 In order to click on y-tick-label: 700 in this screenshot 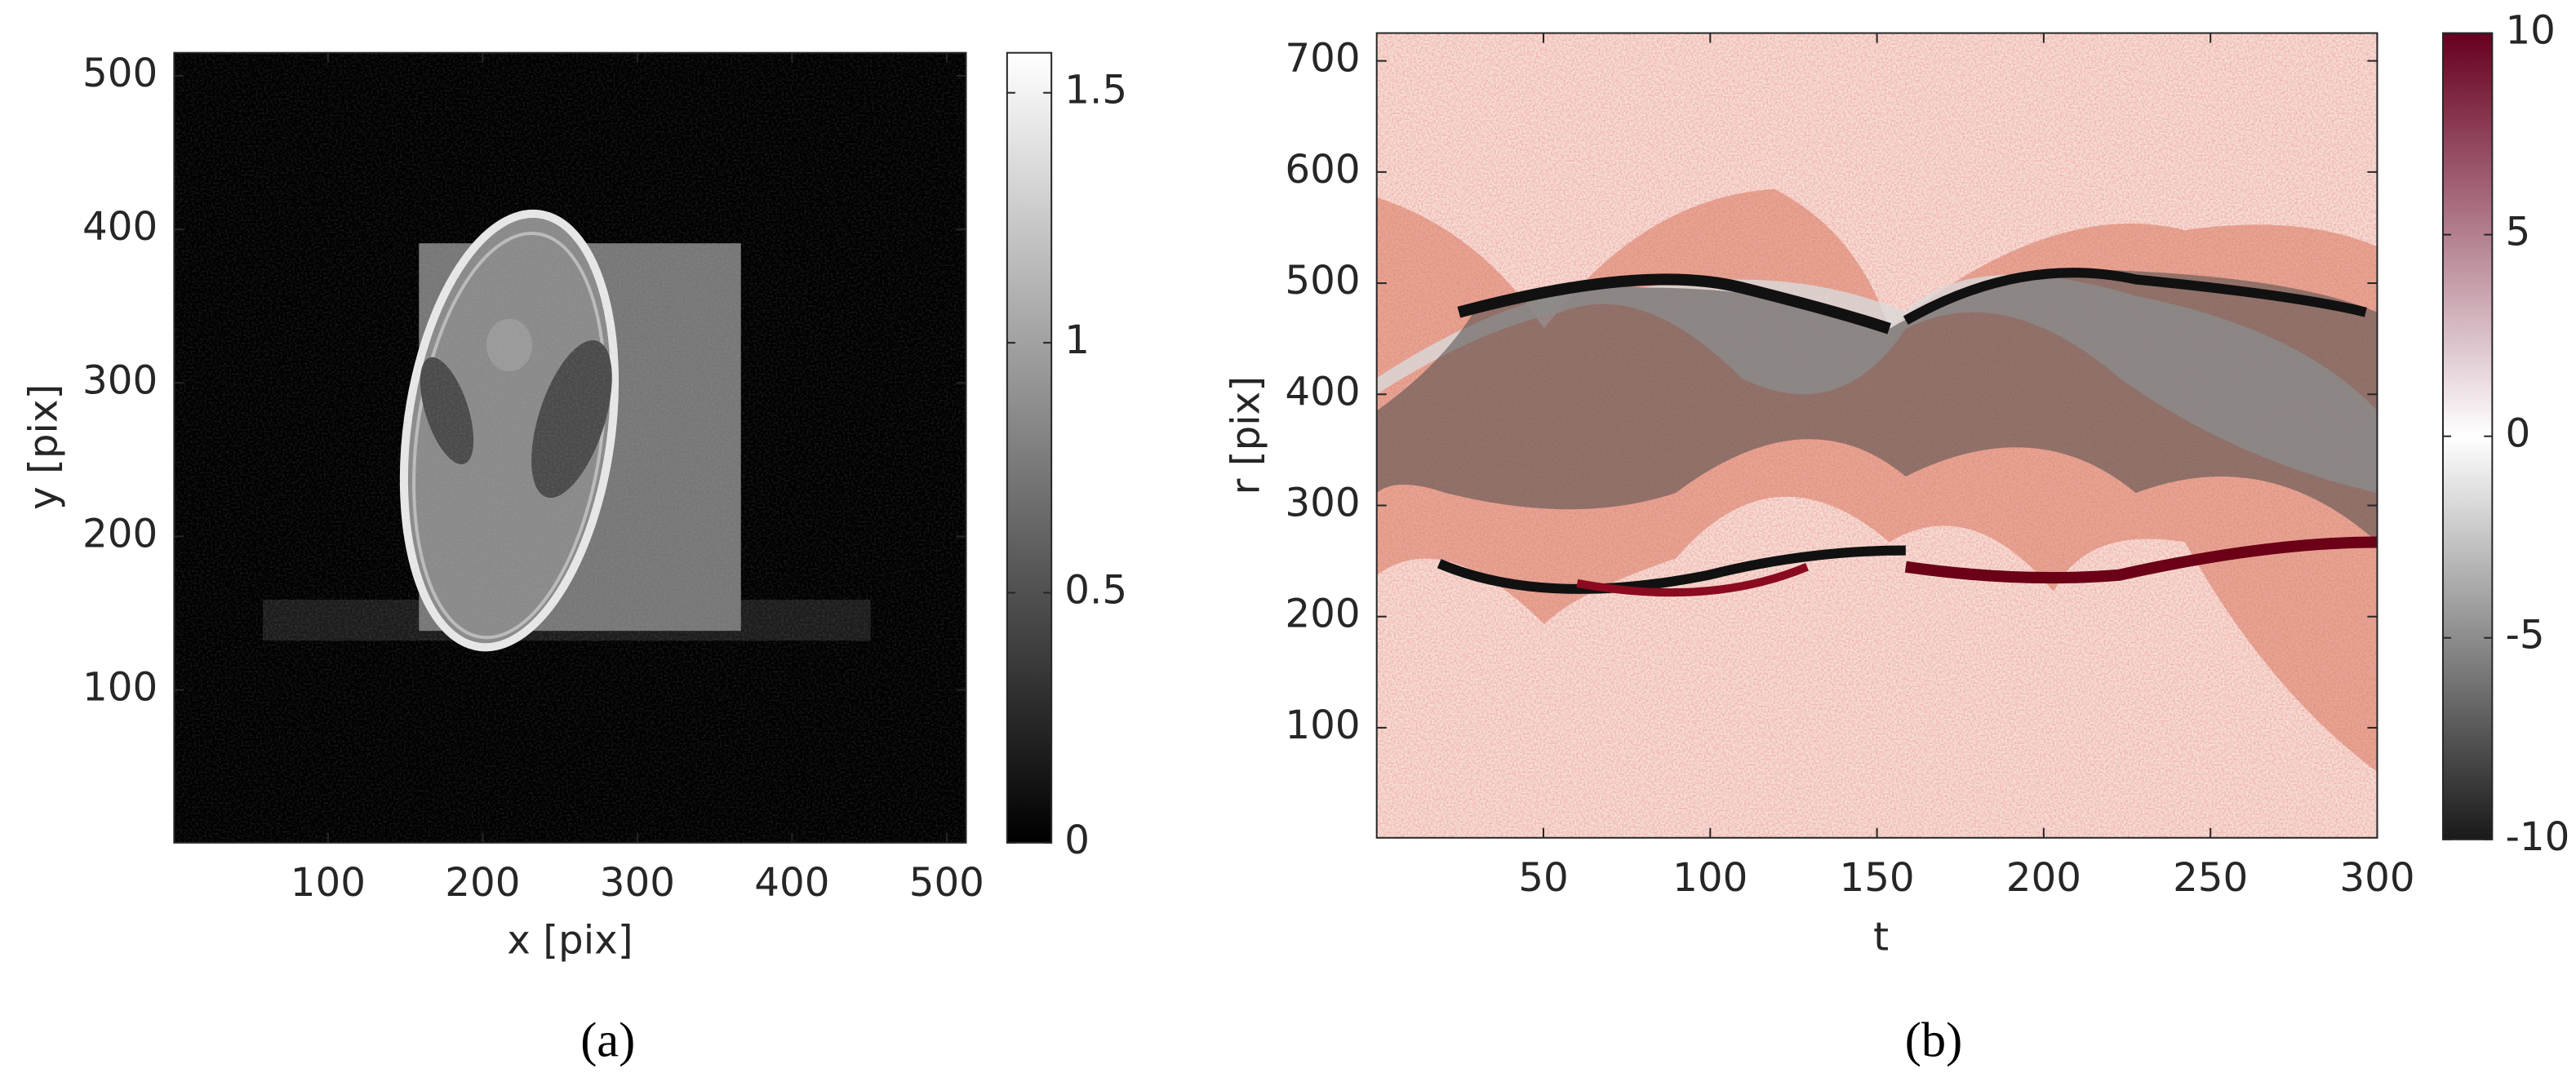, I will do `click(1322, 59)`.